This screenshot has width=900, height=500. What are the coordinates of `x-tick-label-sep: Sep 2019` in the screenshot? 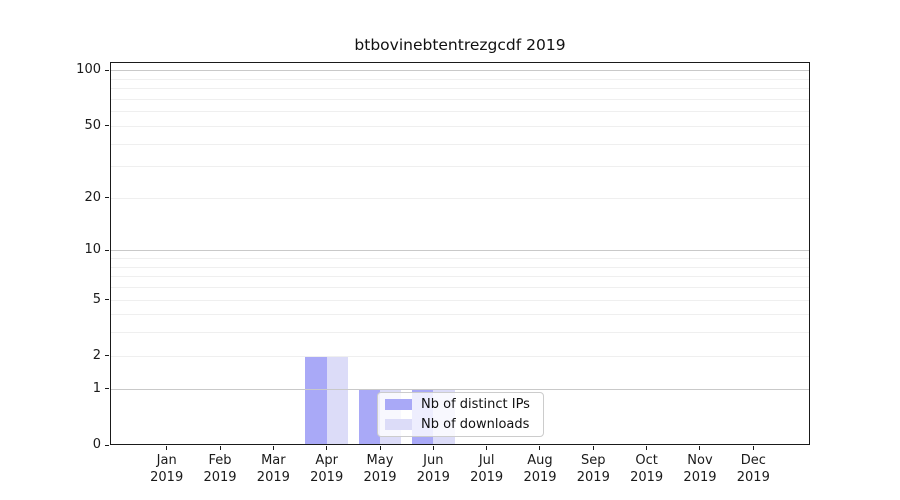 It's located at (593, 469).